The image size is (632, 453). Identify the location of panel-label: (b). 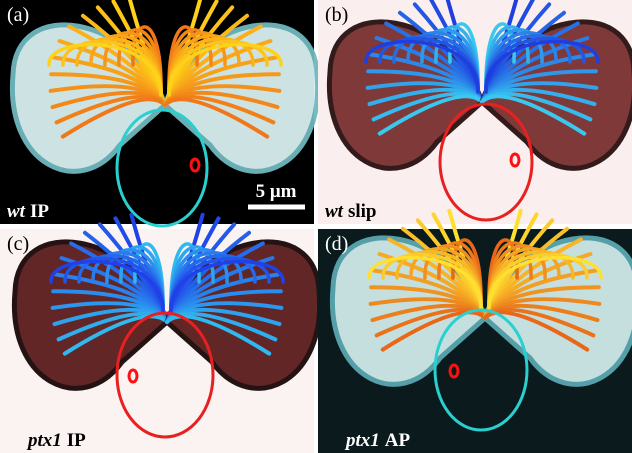
(336, 15).